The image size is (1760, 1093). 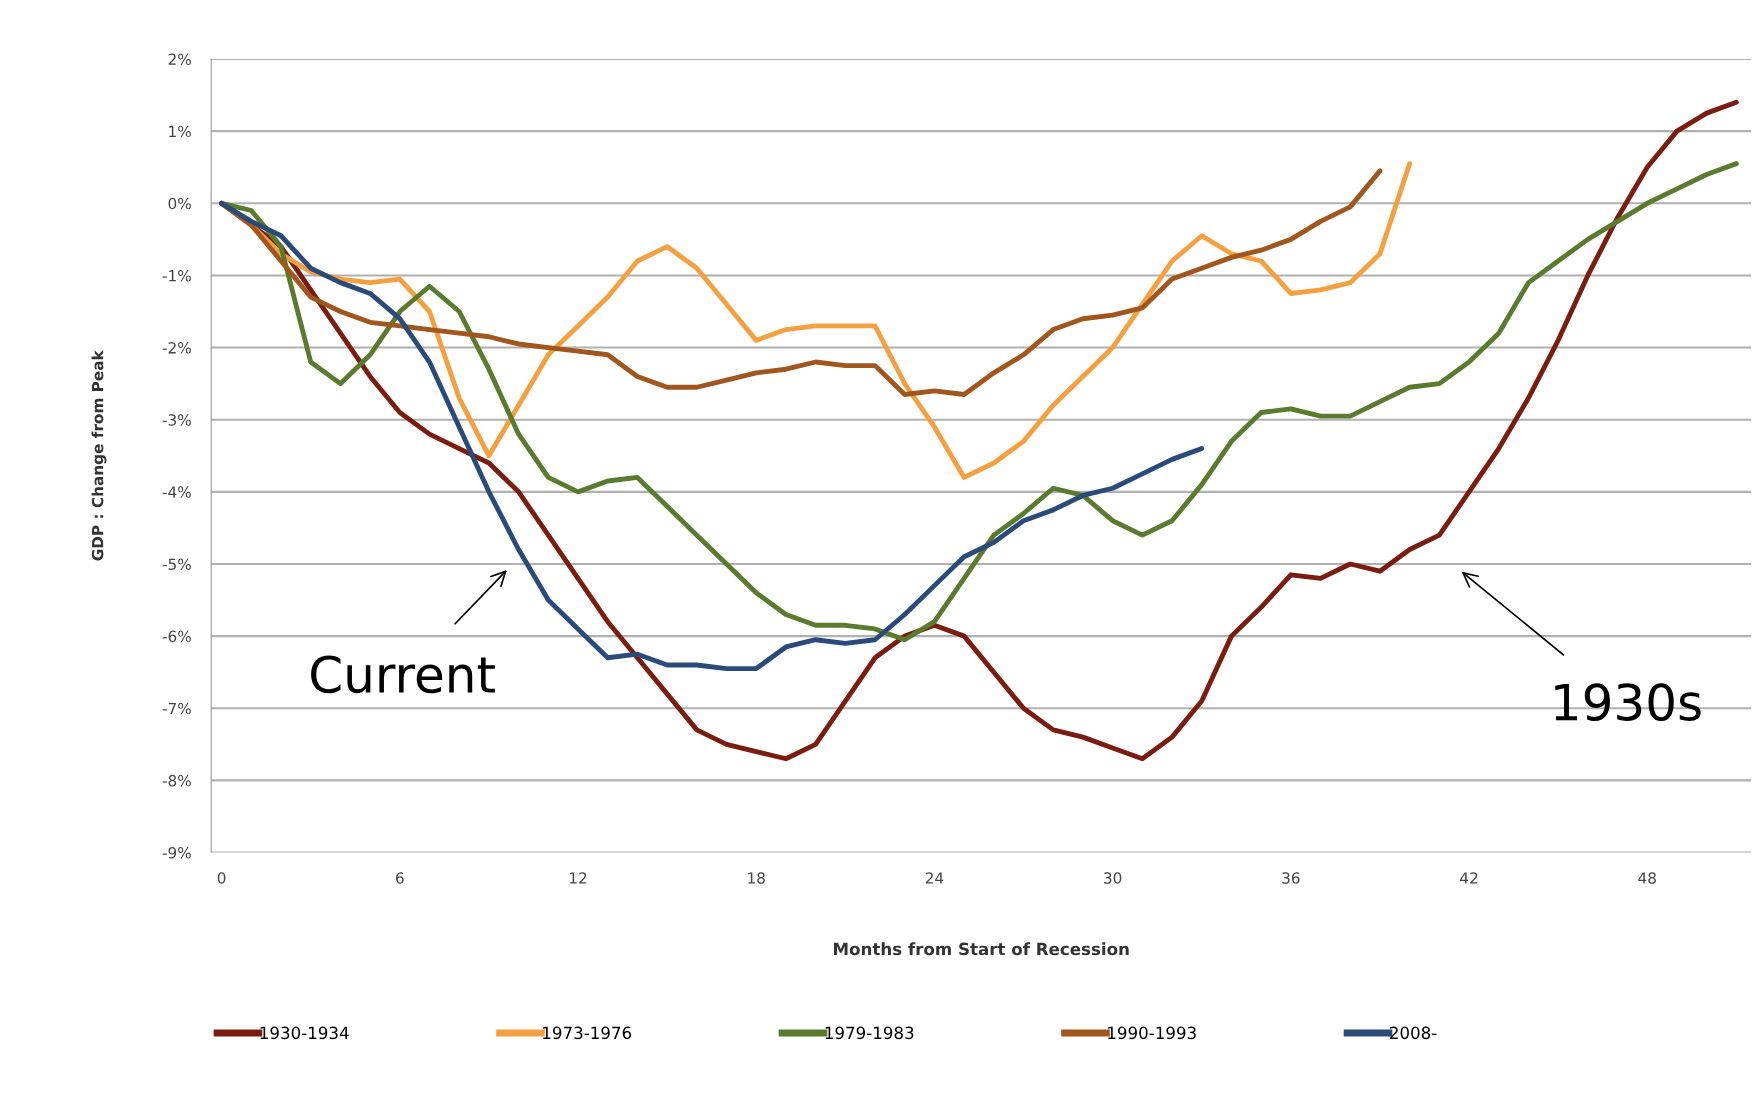 I want to click on legend-label: 2008-, so click(x=1413, y=1033).